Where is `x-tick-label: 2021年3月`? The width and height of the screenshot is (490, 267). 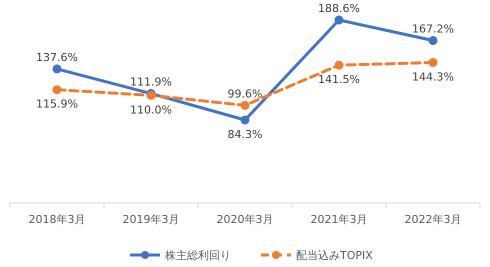
x-tick-label: 2021年3月 is located at coordinates (339, 219).